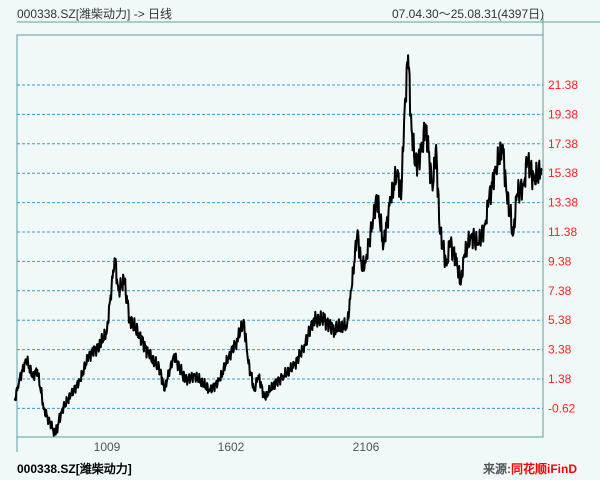 The image size is (600, 480). What do you see at coordinates (530, 468) in the screenshot?
I see `footer-source: 来源:同花顺iFinD` at bounding box center [530, 468].